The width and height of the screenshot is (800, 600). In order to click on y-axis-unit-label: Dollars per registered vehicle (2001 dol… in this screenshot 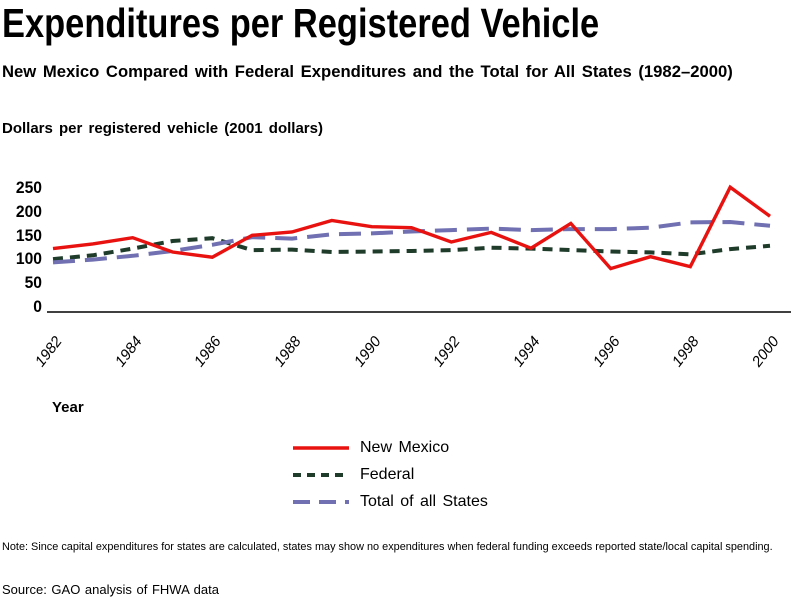, I will do `click(162, 128)`.